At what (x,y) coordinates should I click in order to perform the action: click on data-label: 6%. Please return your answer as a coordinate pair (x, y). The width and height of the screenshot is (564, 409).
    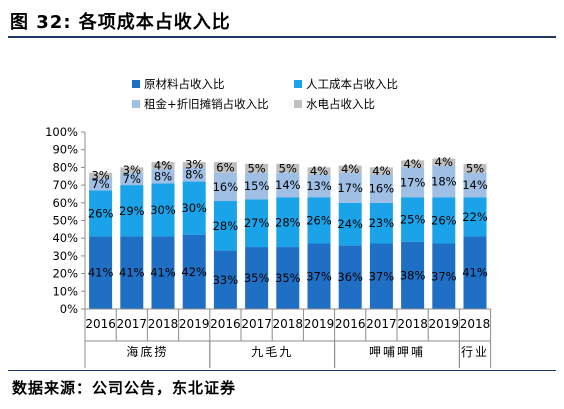
    Looking at the image, I should click on (225, 167).